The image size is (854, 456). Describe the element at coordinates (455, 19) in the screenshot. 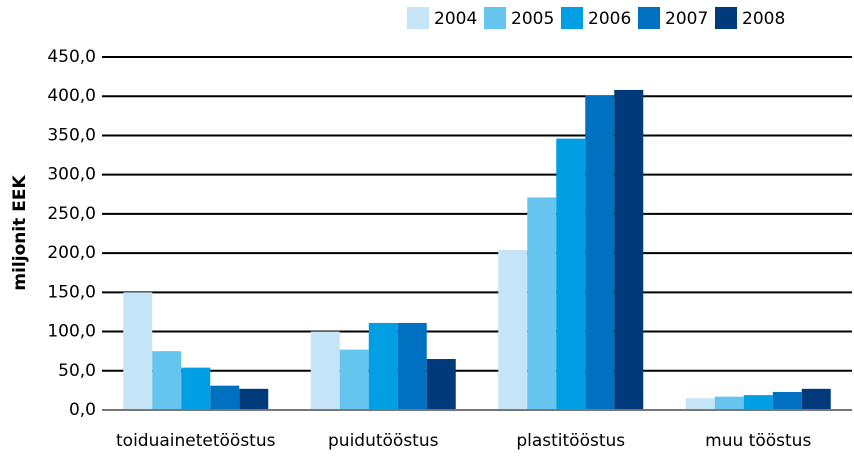

I see `legend-label: 2004` at that location.